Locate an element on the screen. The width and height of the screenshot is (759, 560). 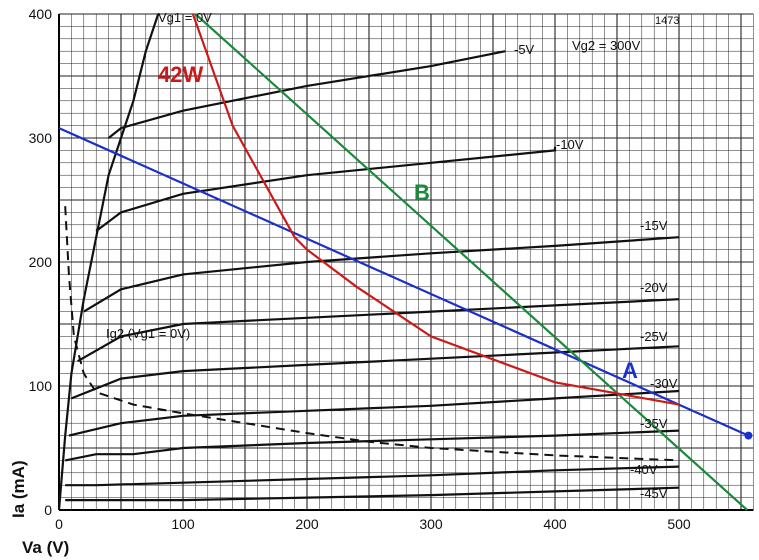
y-tick-label: 300 is located at coordinates (41, 138).